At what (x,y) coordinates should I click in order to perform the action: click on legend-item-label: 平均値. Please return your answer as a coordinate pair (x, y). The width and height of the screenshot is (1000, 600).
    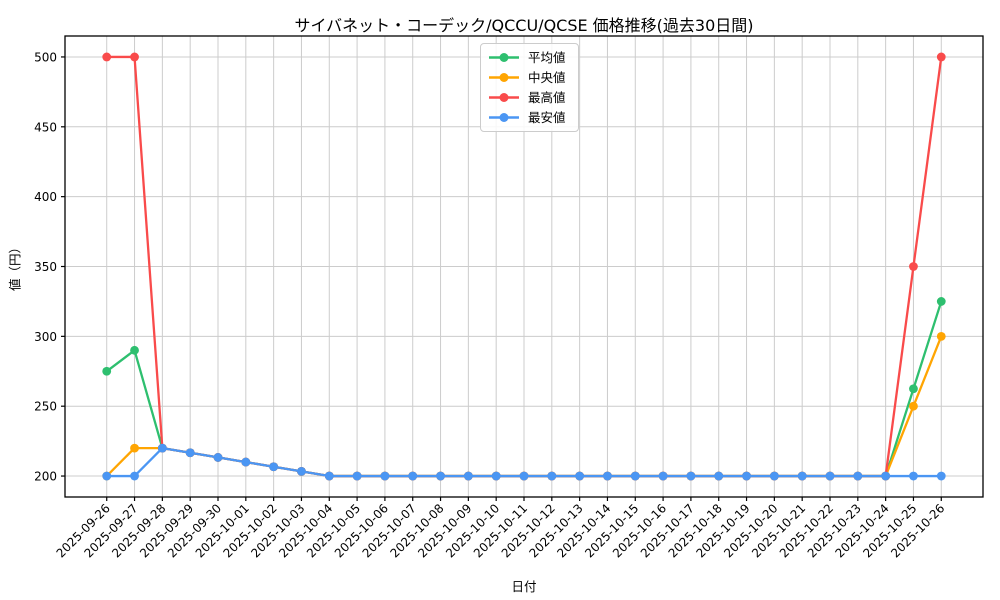
    Looking at the image, I should click on (547, 57).